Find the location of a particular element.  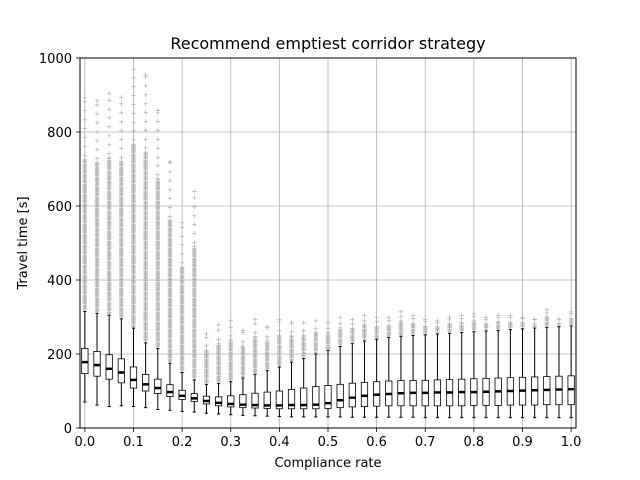

x-tick-label: 1.0 is located at coordinates (571, 442).